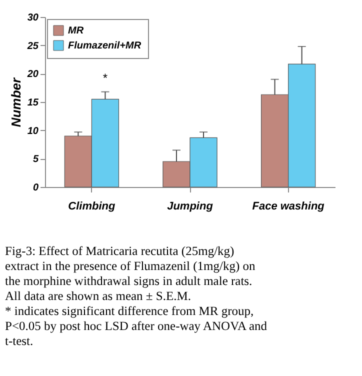  Describe the element at coordinates (92, 206) in the screenshot. I see `x-tick-label: Climbing` at that location.